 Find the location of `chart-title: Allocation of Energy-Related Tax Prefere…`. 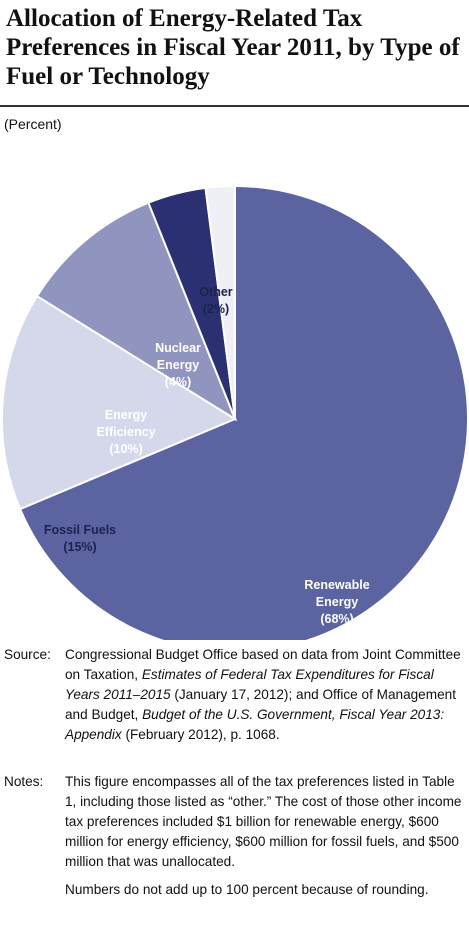

chart-title: Allocation of Energy-Related Tax Prefere… is located at coordinates (233, 47).